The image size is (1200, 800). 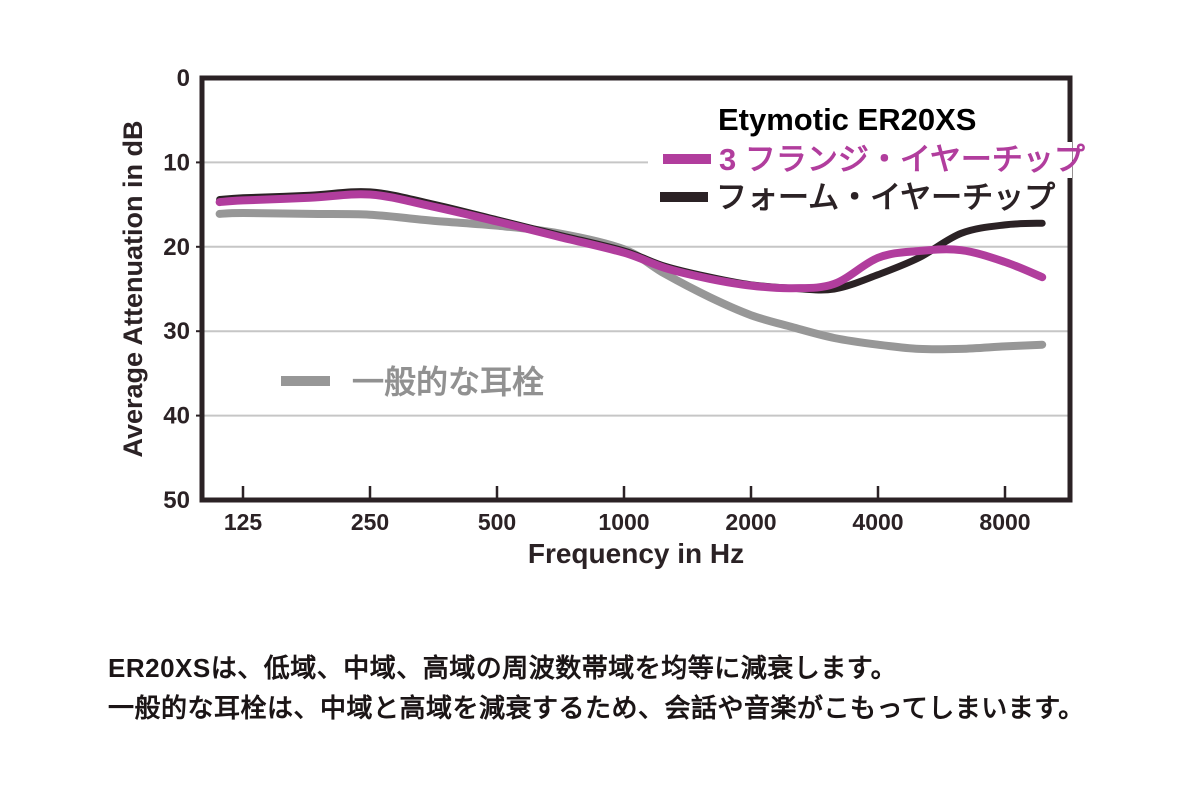 I want to click on x-tick-label-1000: 1000, so click(x=623, y=522).